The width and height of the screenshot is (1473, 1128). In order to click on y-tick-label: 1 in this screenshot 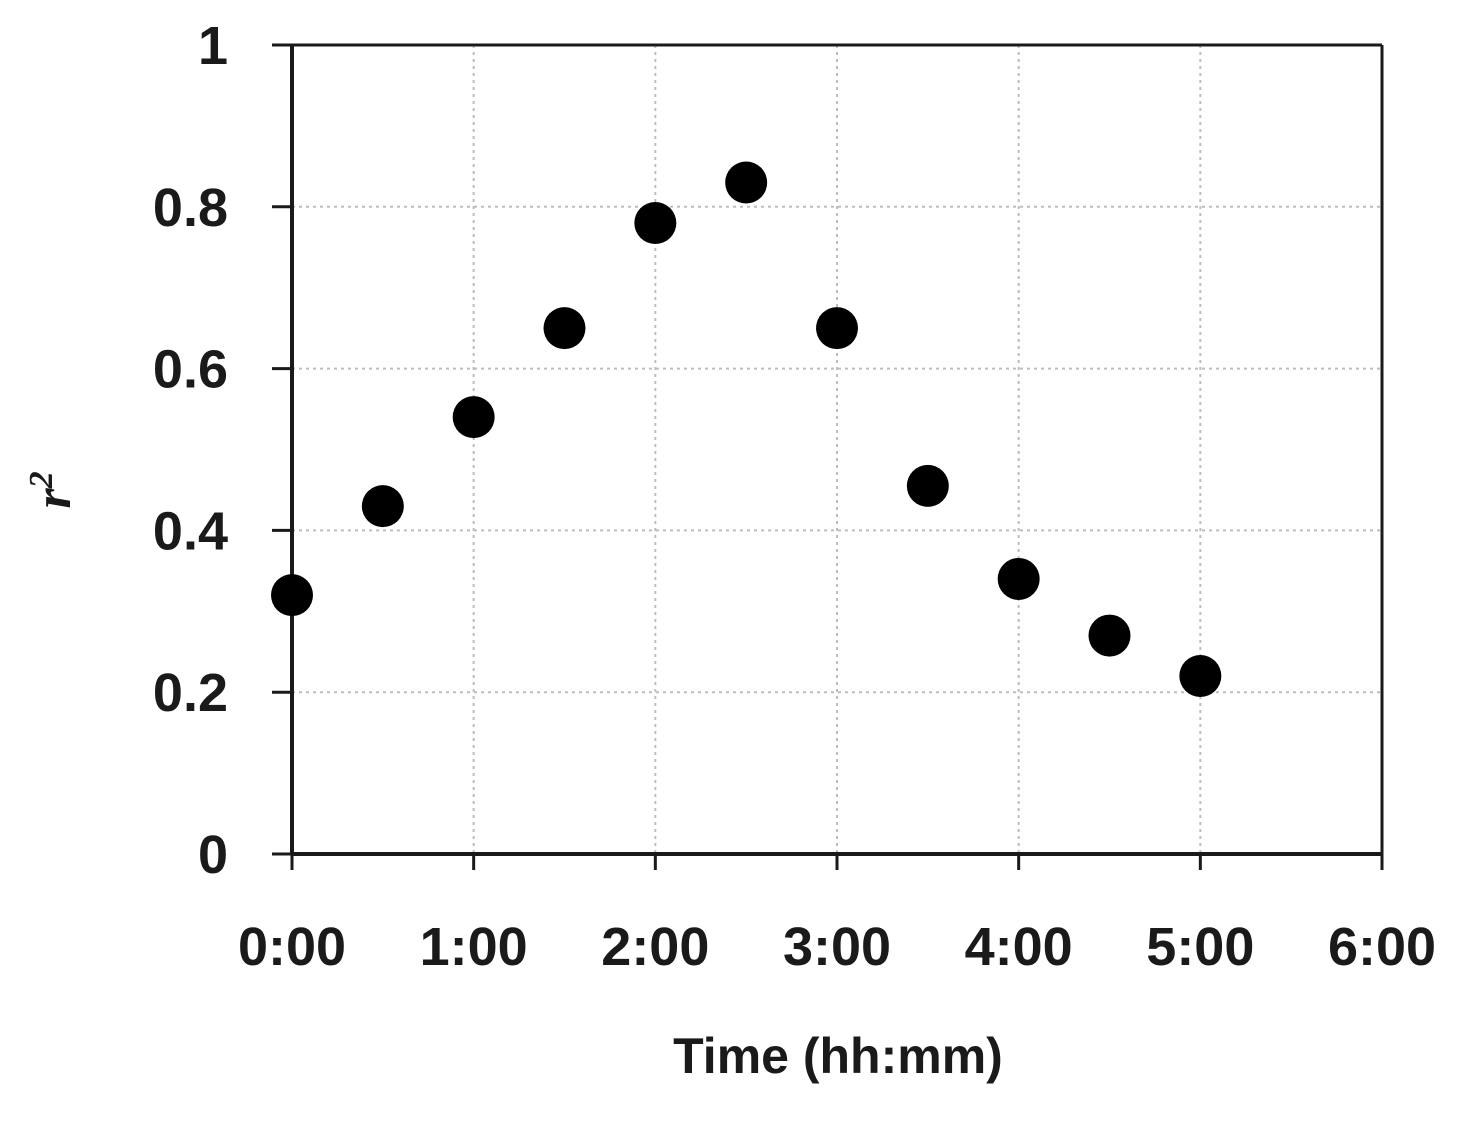, I will do `click(213, 46)`.